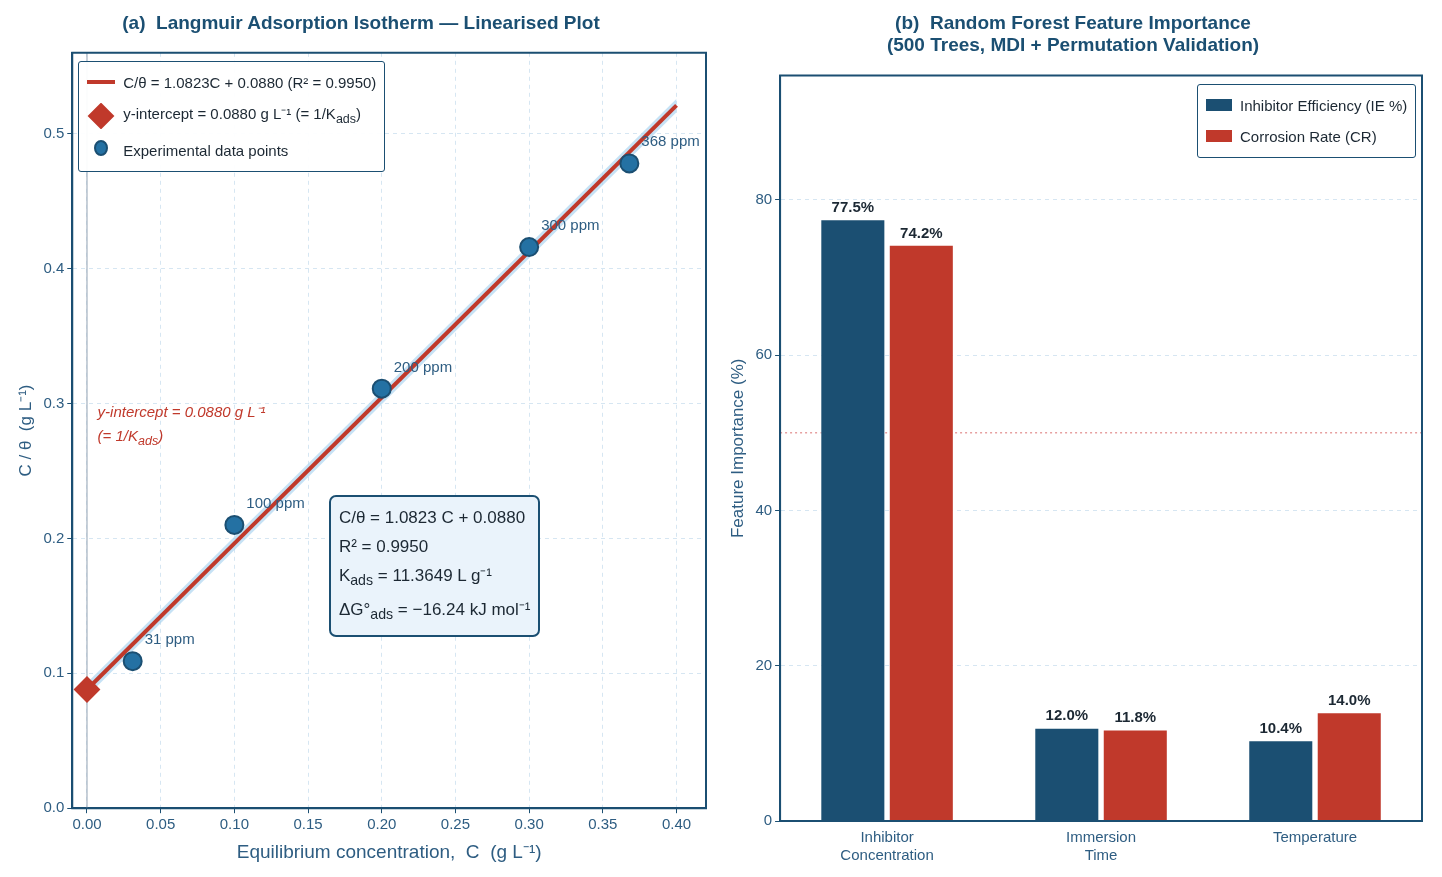  Describe the element at coordinates (25, 430) in the screenshot. I see `y-axis-title: C / θ (g L⁻¹)` at that location.